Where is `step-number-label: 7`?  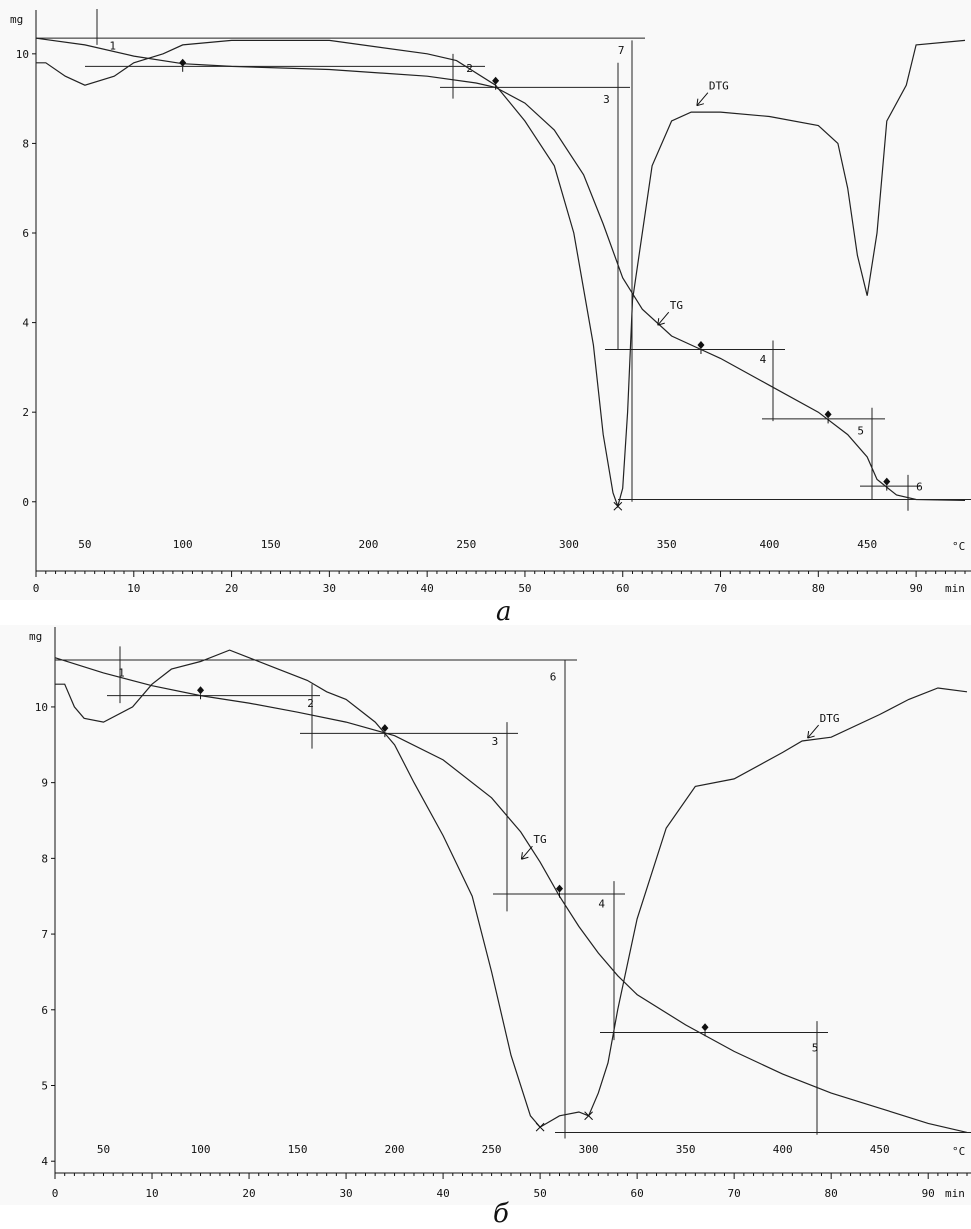
step-number-label: 7 is located at coordinates (621, 50).